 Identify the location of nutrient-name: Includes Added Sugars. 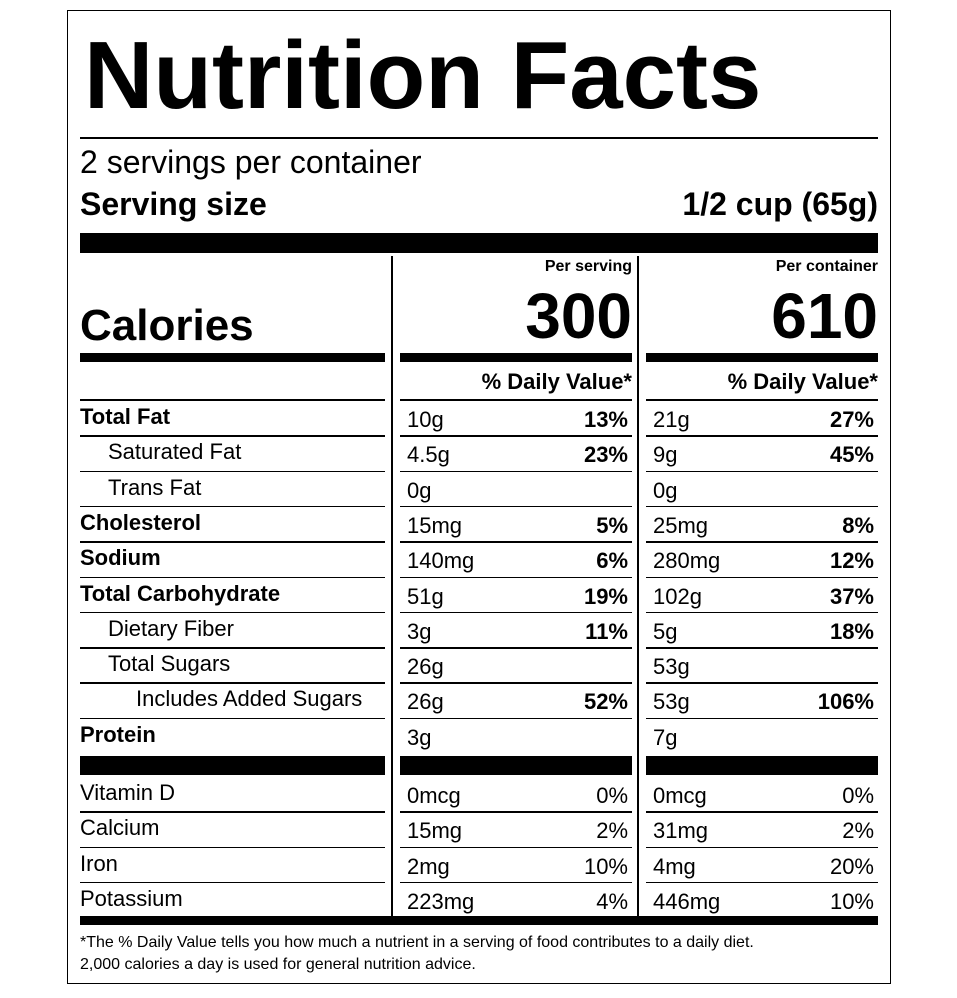
(249, 699).